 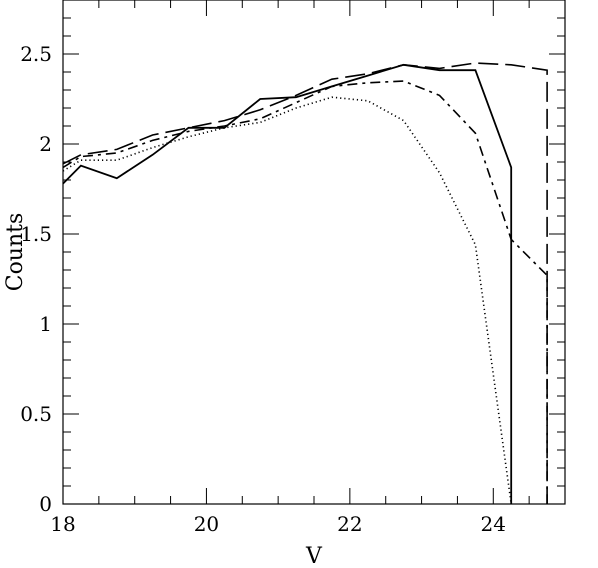 I want to click on y-tick-label: 2.5, so click(x=36, y=54).